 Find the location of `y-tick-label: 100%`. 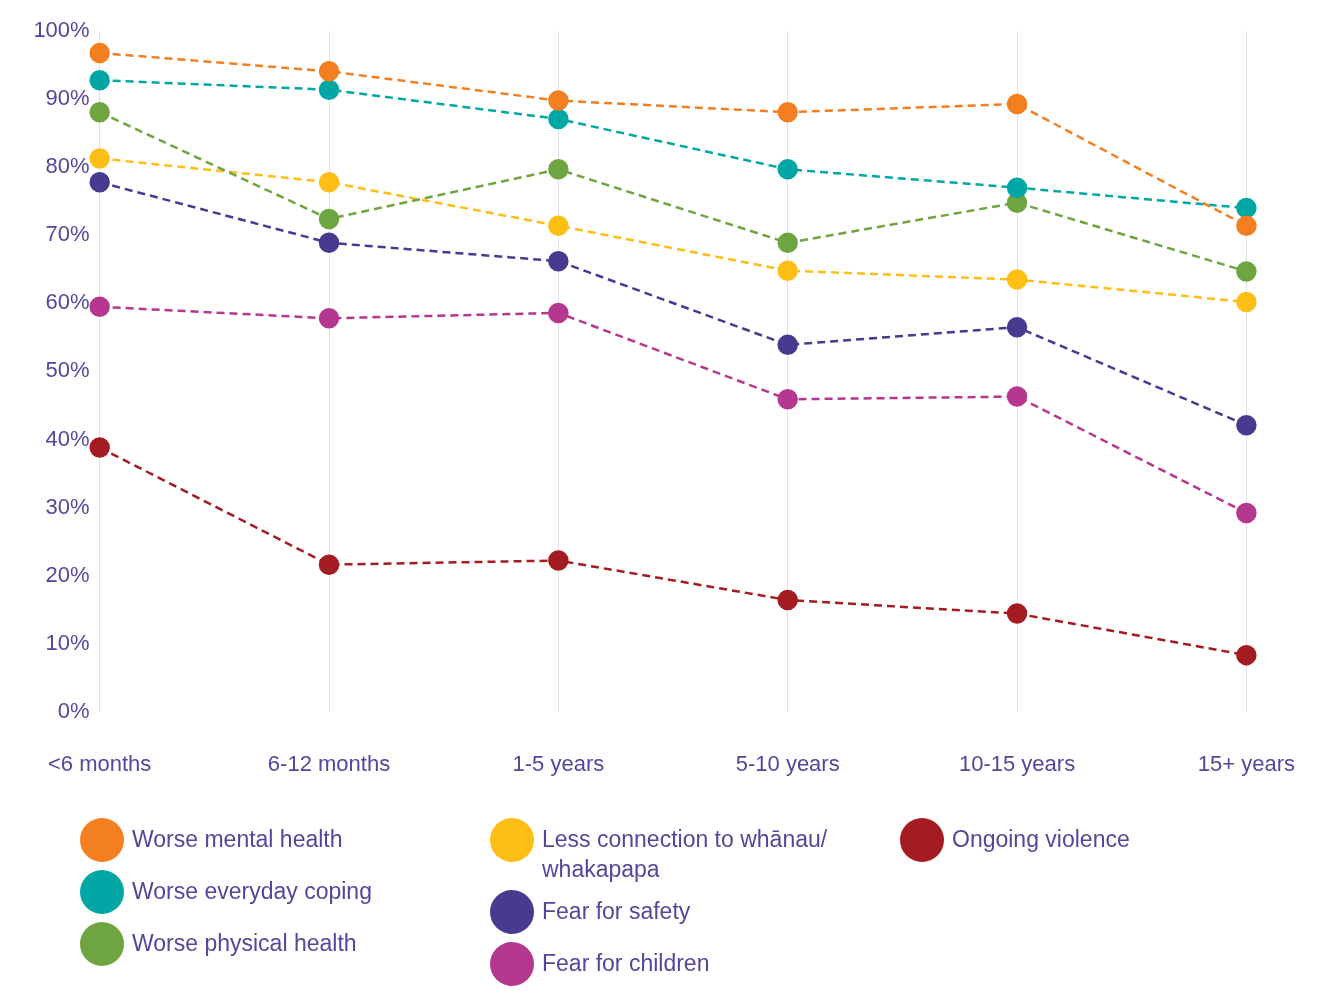

y-tick-label: 100% is located at coordinates (61, 30).